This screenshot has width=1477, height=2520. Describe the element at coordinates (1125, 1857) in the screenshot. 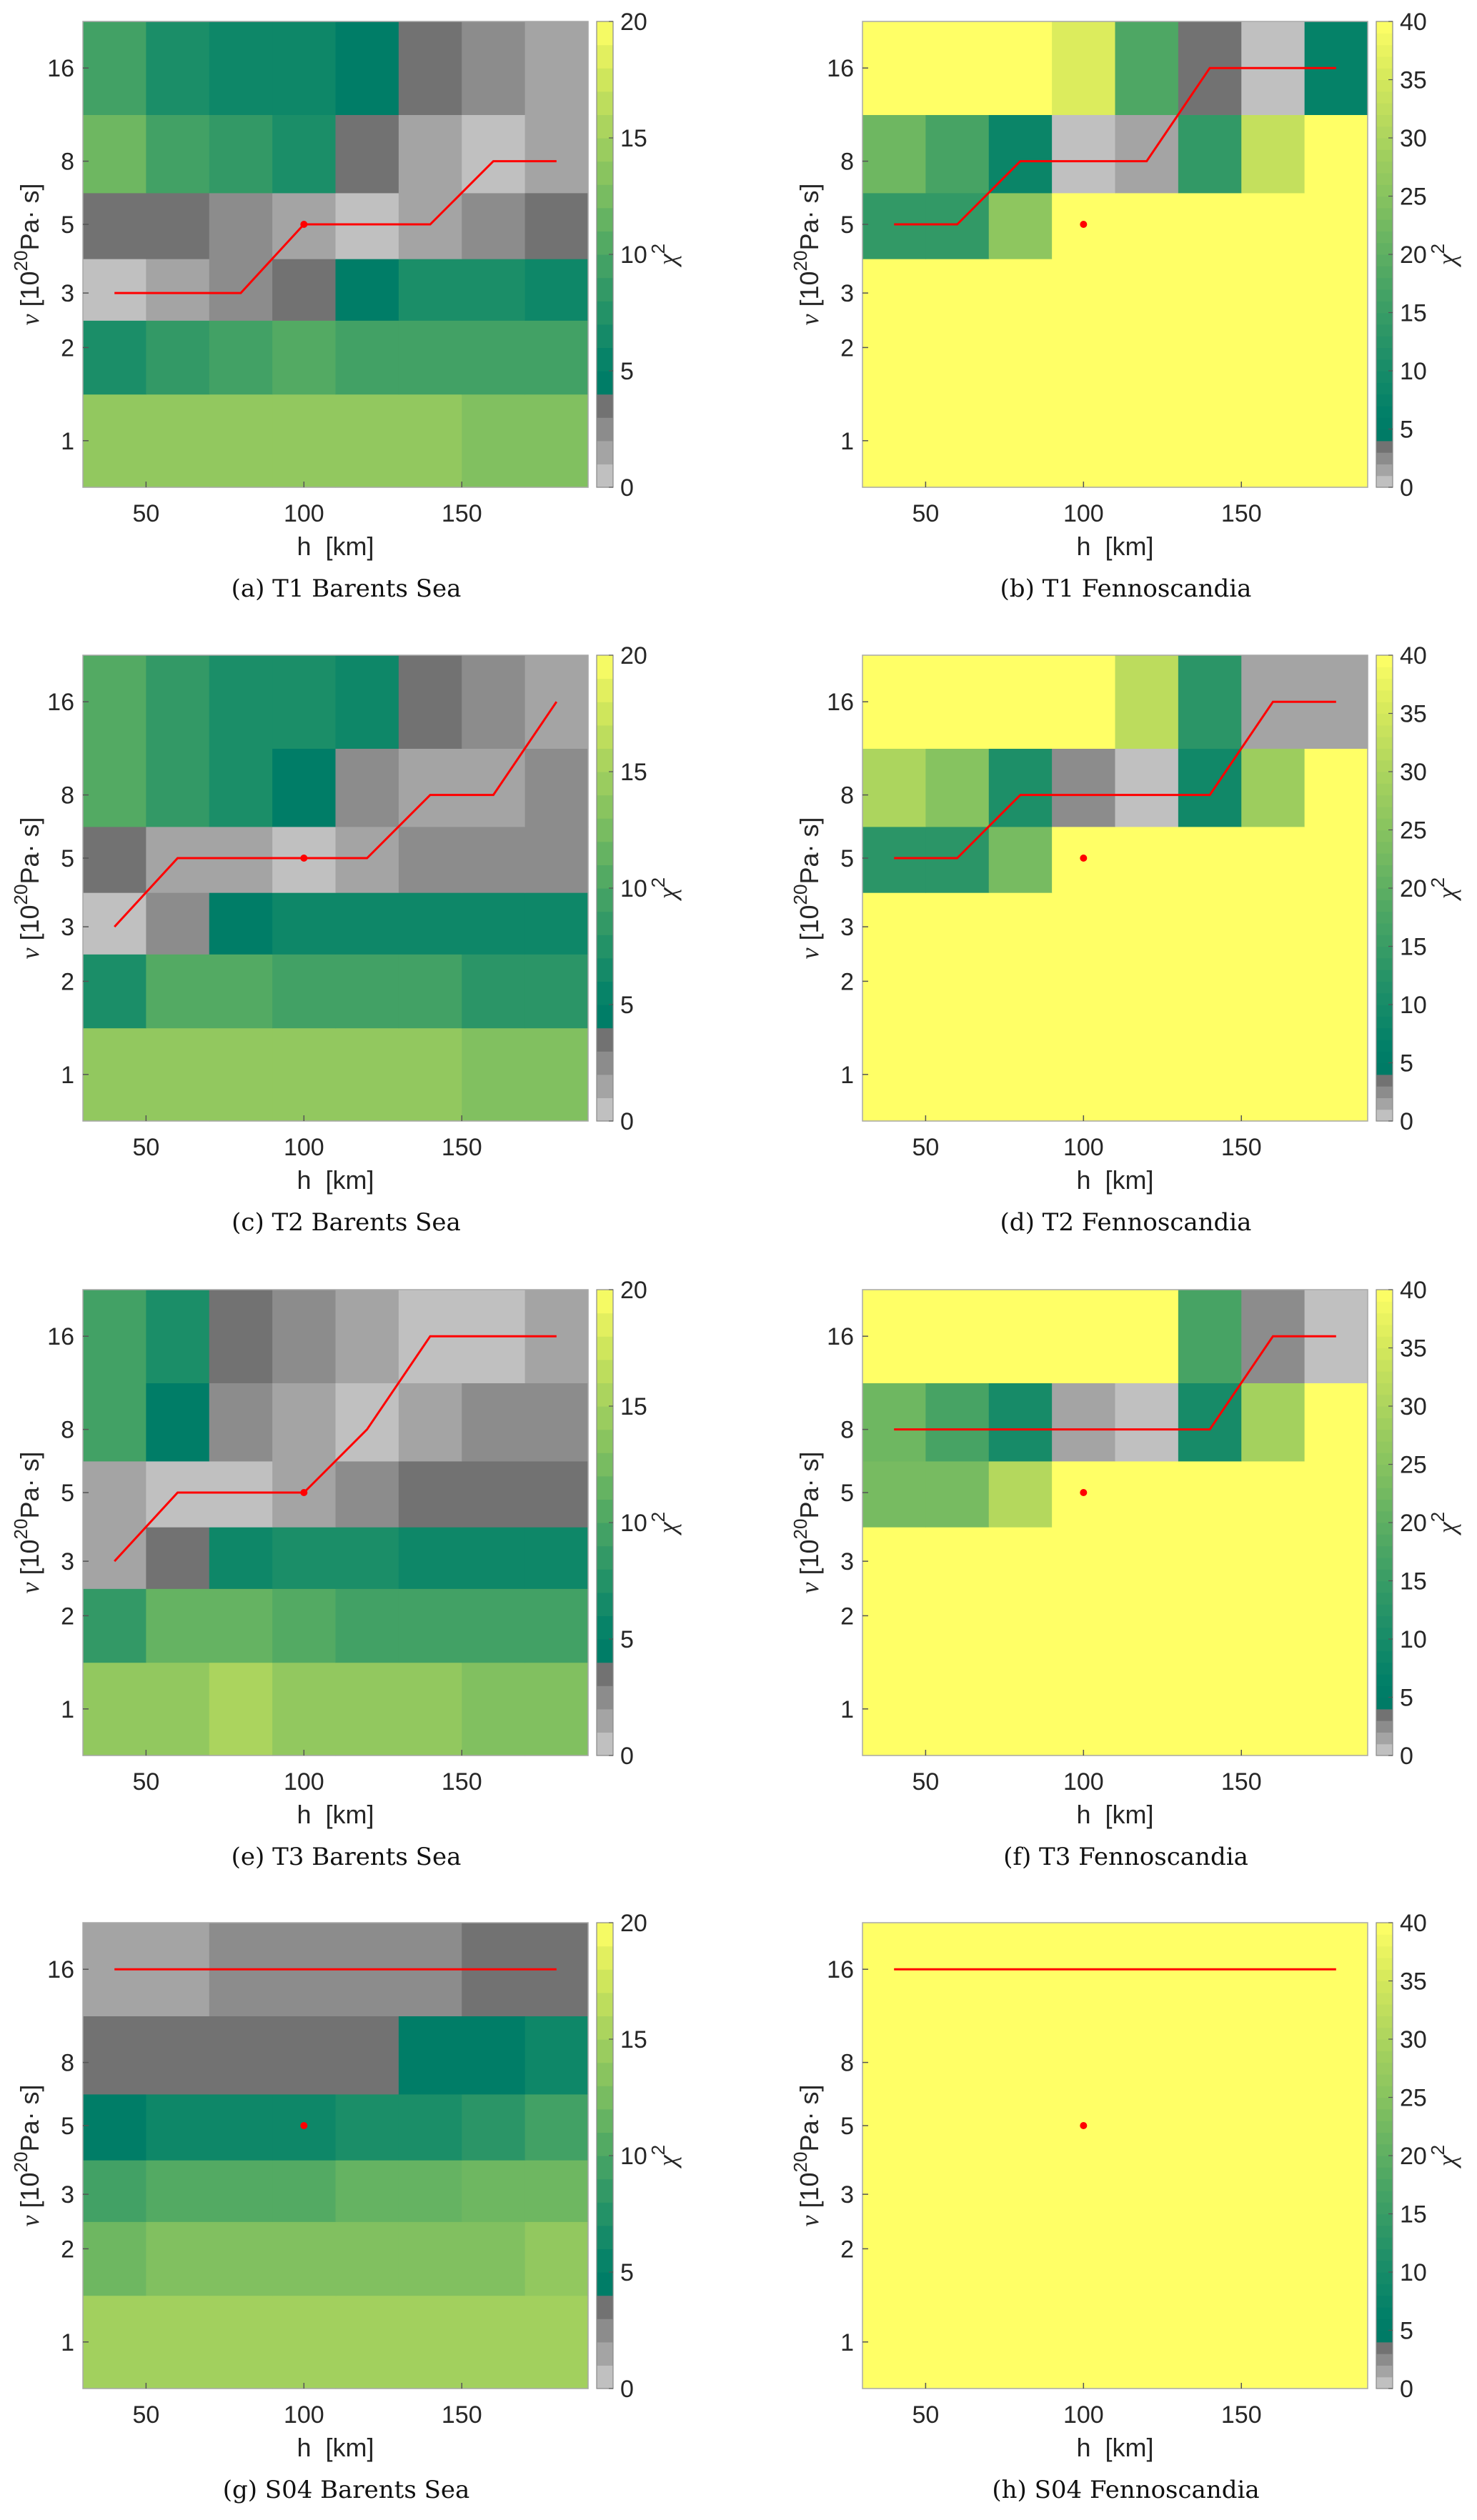

I see `panel-caption: (f) T3 Fennoscandia` at that location.